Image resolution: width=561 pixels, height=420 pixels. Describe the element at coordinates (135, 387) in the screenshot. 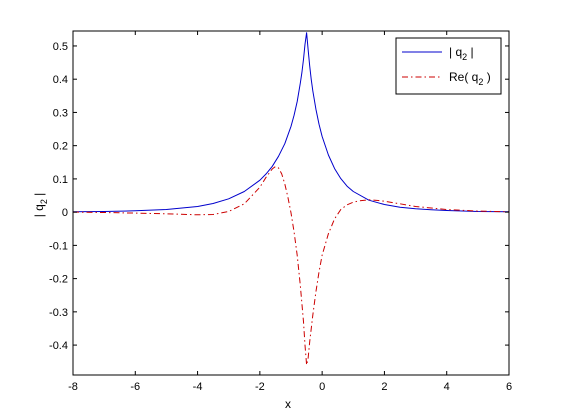

I see `x-tick-label: -6` at that location.